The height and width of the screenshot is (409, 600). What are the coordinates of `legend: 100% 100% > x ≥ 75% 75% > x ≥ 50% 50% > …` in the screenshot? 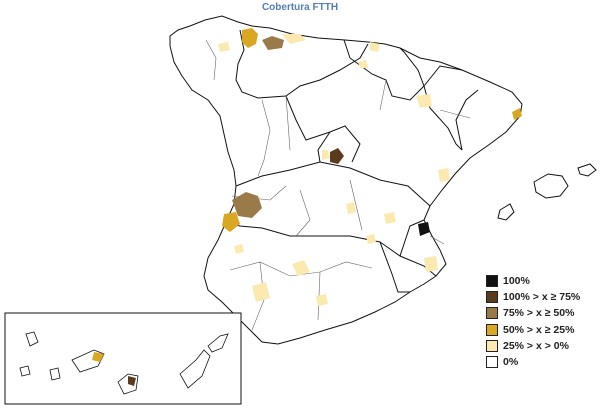 It's located at (533, 322).